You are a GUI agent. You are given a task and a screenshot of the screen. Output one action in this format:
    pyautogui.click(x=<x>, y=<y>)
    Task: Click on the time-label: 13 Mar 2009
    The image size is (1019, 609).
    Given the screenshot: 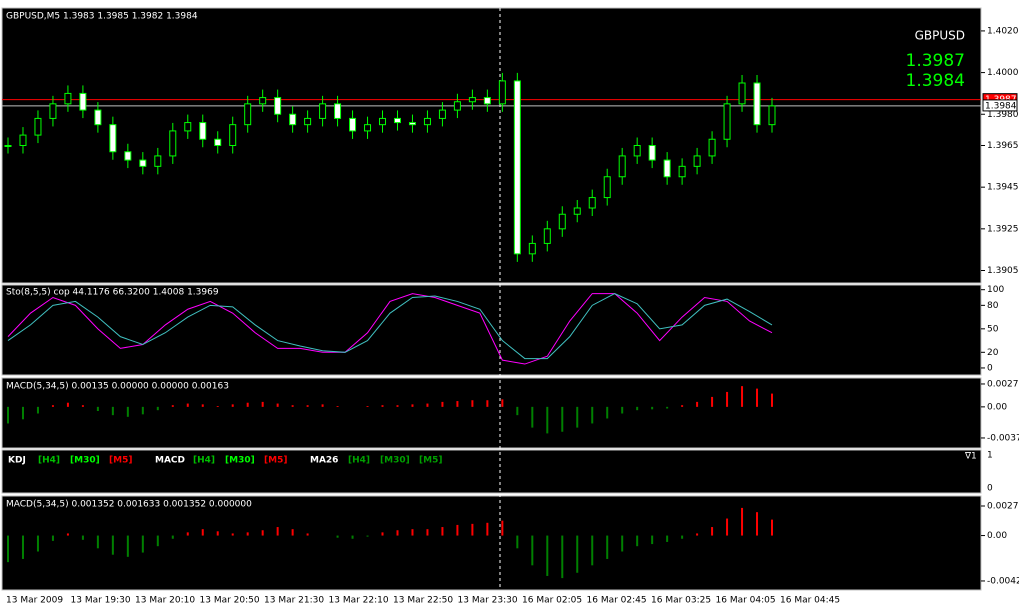 What is the action you would take?
    pyautogui.click(x=34, y=601)
    